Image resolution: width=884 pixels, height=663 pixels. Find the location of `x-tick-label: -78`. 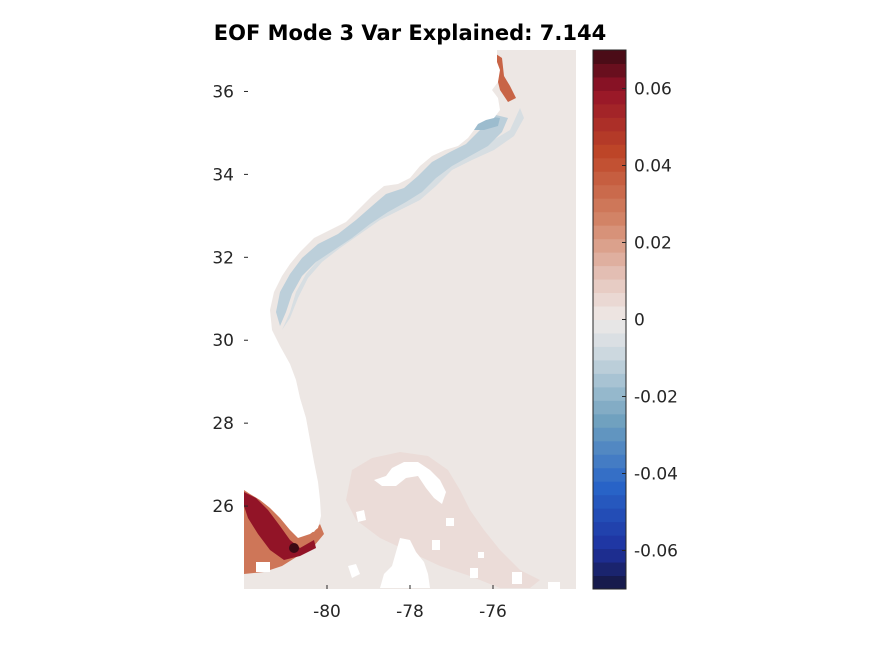

x-tick-label: -78 is located at coordinates (410, 612).